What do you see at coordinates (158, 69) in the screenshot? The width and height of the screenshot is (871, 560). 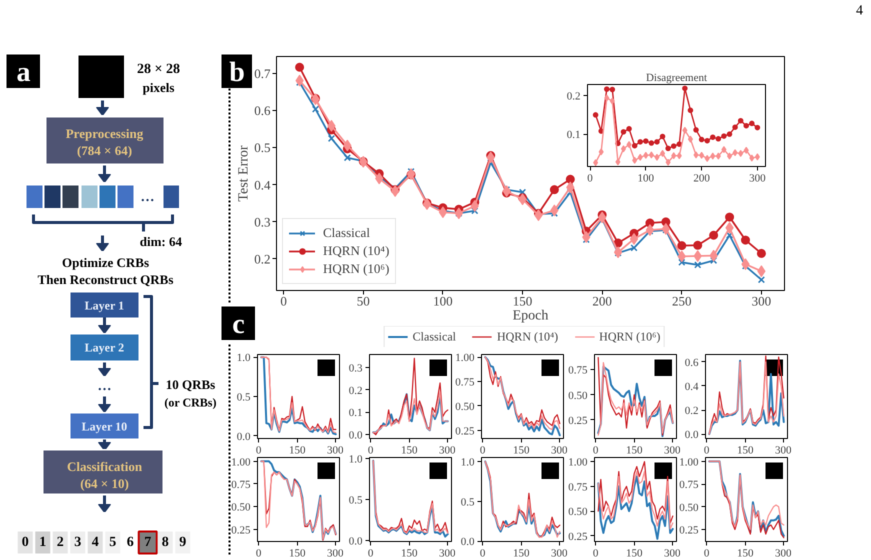 I see `text: 28 × 28` at bounding box center [158, 69].